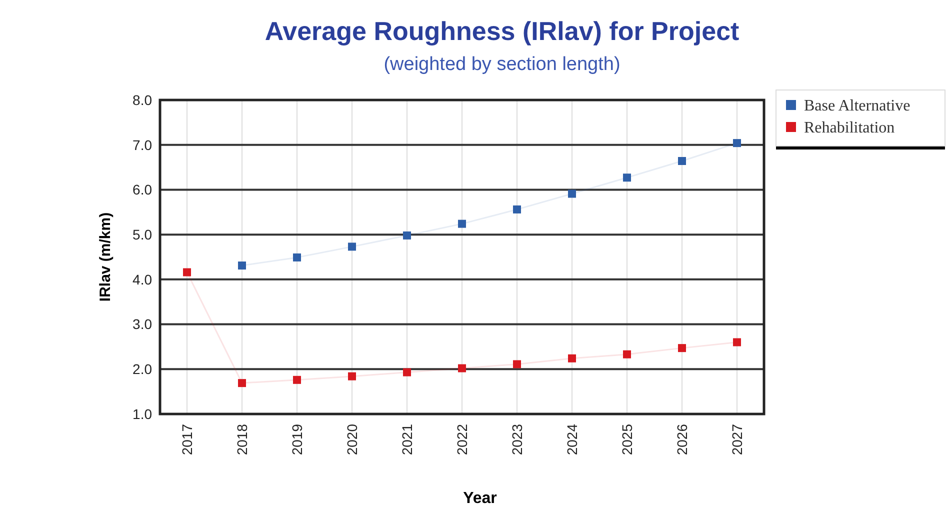 This screenshot has height=511, width=949. I want to click on y-tick-label: 5.0, so click(142, 234).